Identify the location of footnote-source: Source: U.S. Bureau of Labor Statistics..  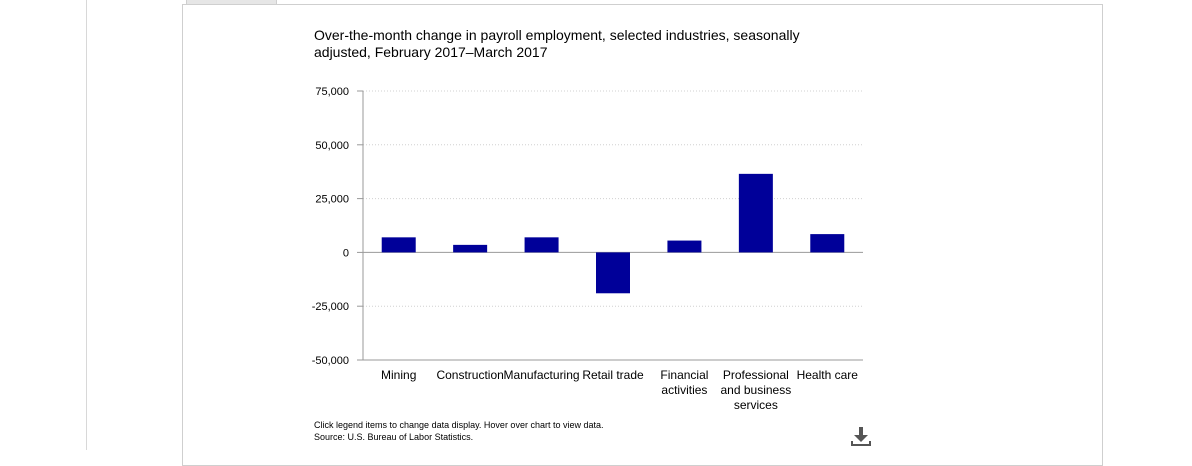
(394, 437).